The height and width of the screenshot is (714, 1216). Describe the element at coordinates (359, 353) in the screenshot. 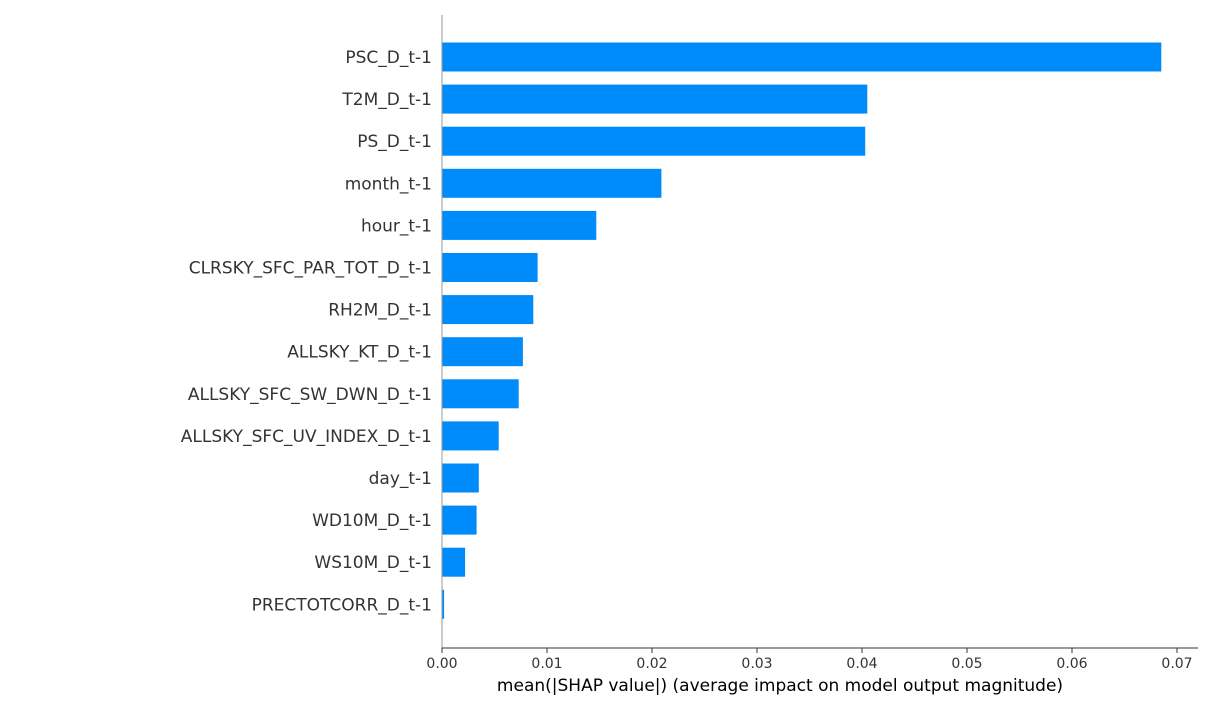

I see `category-label-7: ALLSKY_KT_D_t-1` at that location.